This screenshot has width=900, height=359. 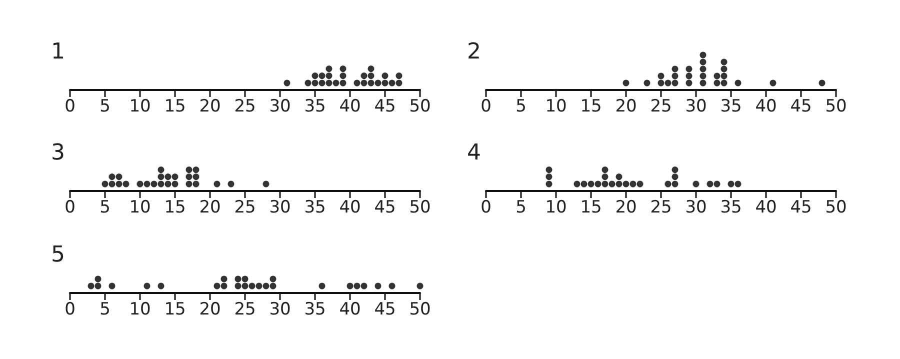 I want to click on chart-title: 1, so click(x=58, y=52).